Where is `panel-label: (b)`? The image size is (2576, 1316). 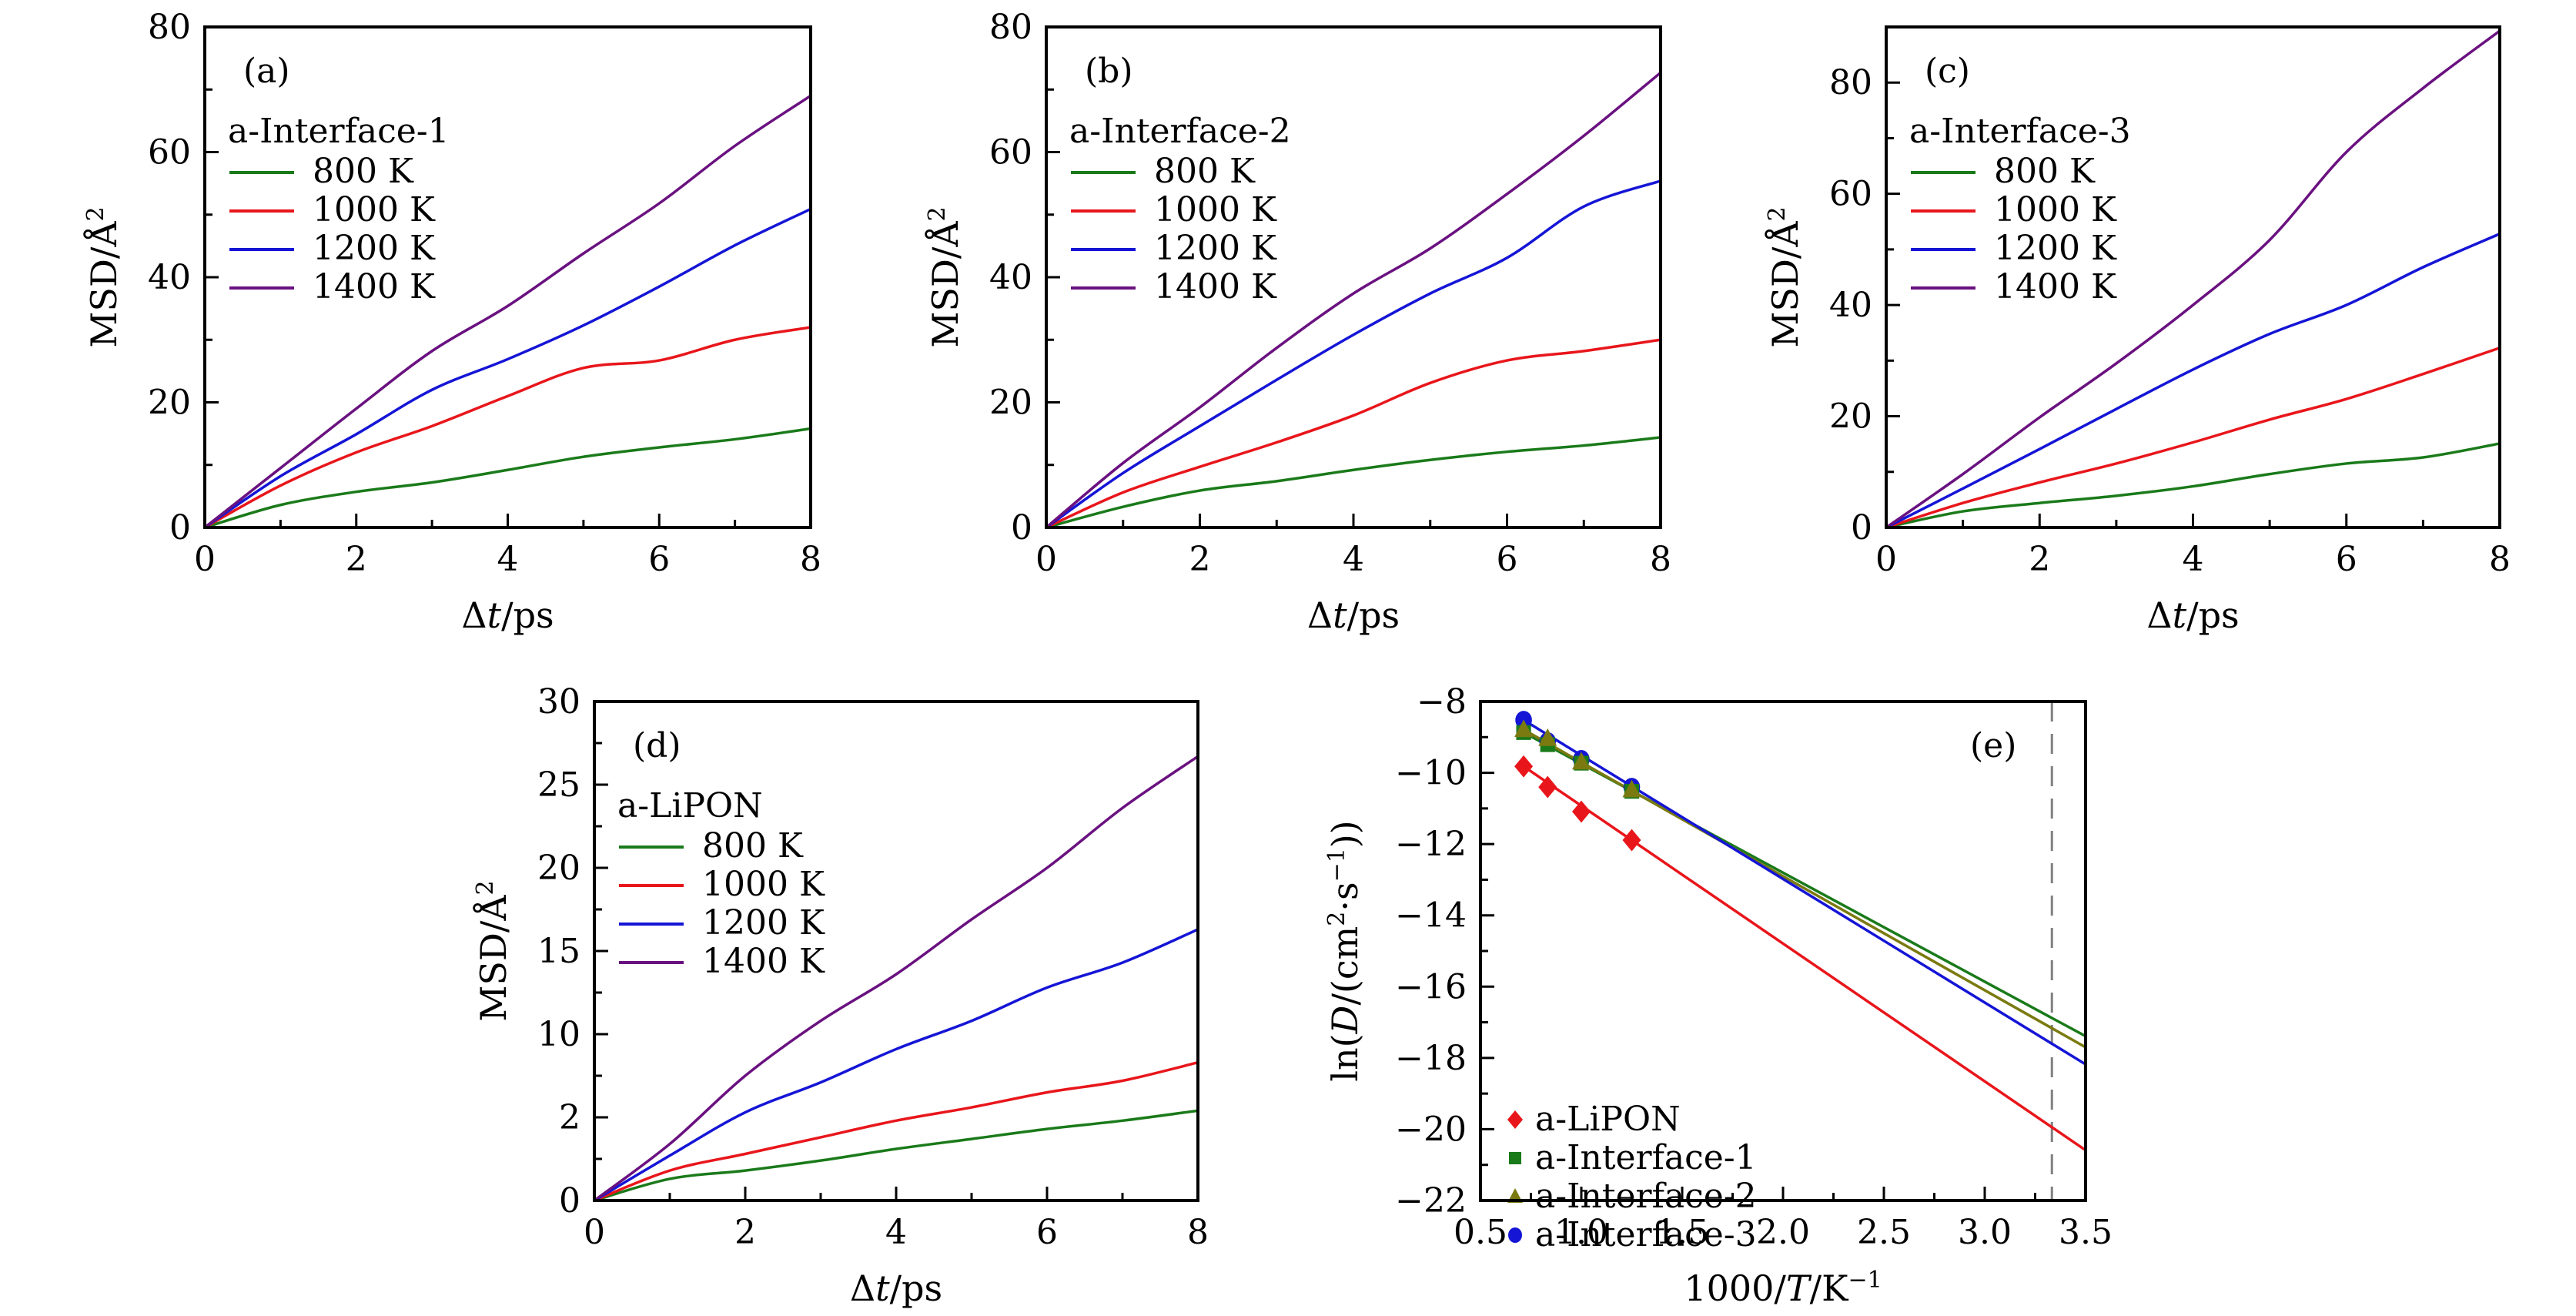
panel-label: (b) is located at coordinates (1109, 71).